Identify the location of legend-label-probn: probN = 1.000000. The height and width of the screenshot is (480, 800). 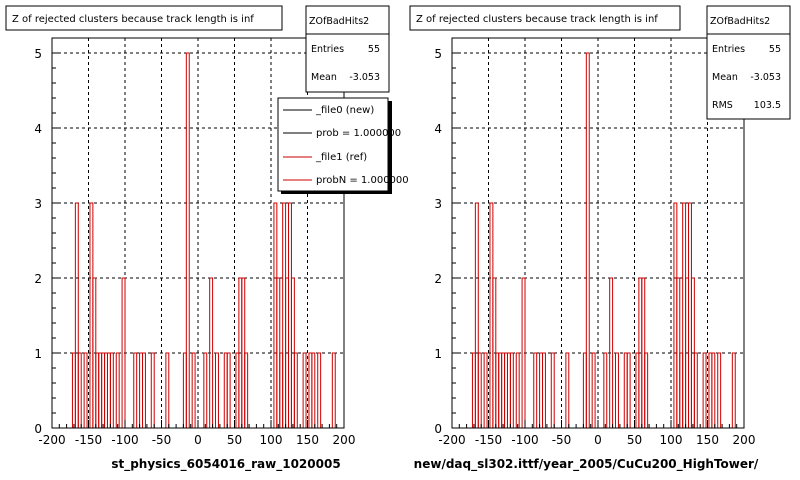
(362, 180).